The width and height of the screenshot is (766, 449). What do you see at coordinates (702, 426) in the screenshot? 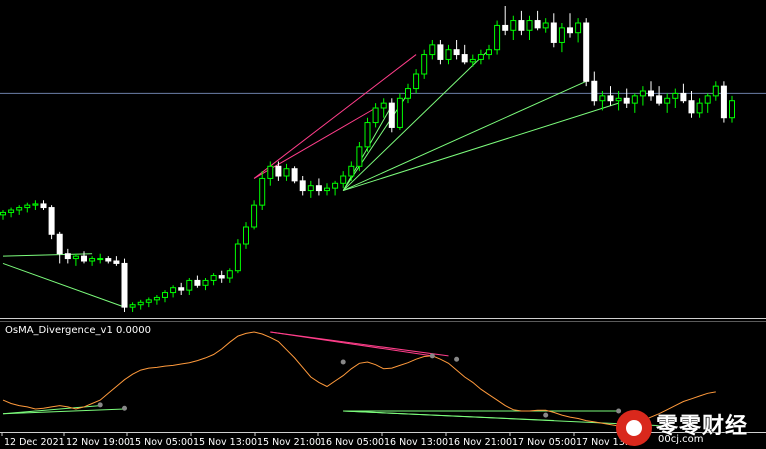
I see `watermark-brand: 零零财经` at bounding box center [702, 426].